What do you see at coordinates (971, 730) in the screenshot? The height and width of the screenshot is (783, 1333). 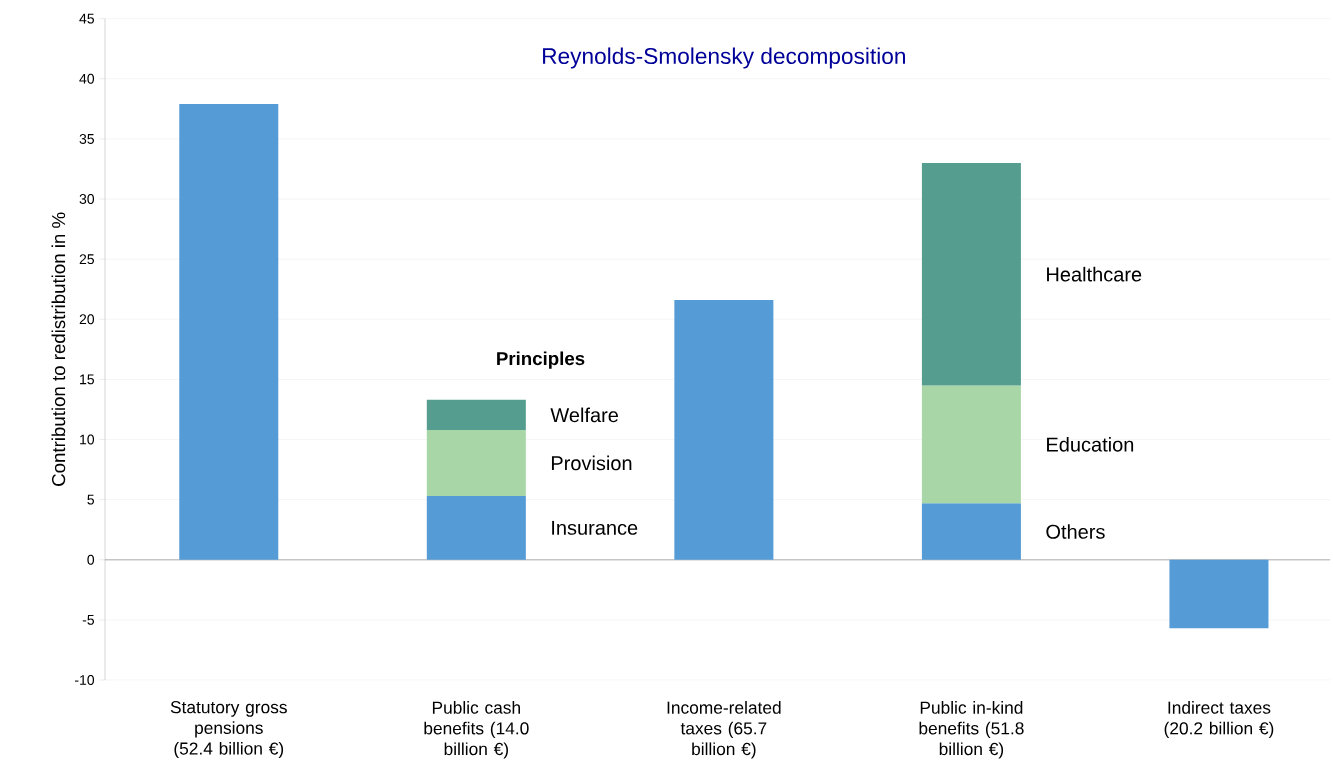 I see `x-tick-label: Public in-kind benefits (51.8 billion €)` at bounding box center [971, 730].